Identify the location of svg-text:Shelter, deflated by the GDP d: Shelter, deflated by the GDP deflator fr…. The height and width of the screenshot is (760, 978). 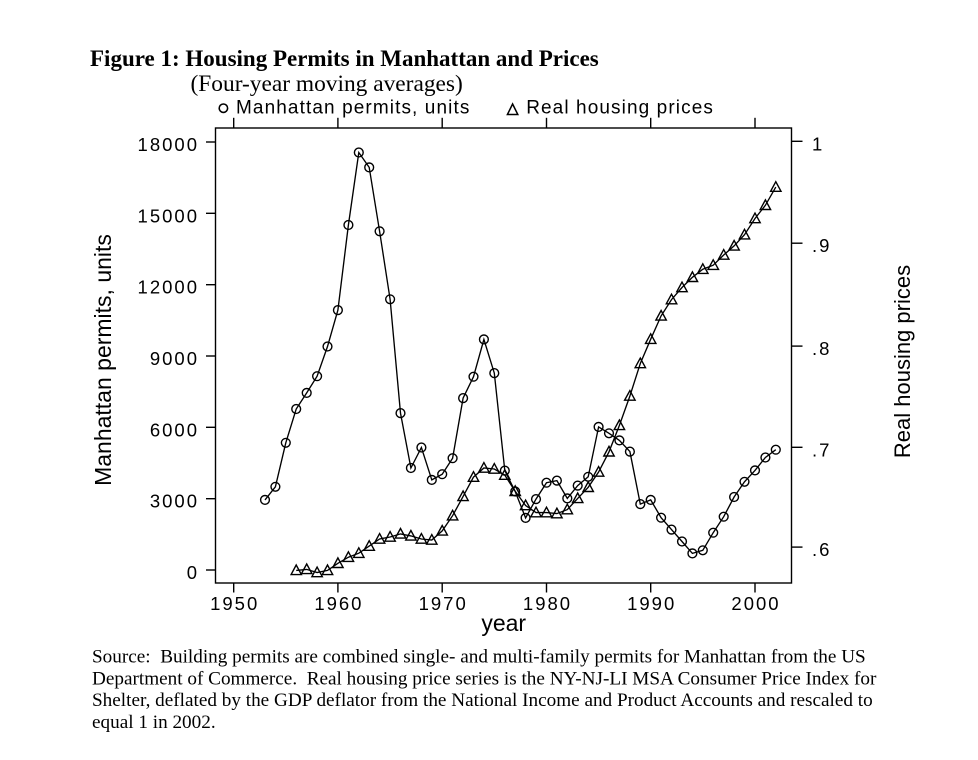
(482, 700).